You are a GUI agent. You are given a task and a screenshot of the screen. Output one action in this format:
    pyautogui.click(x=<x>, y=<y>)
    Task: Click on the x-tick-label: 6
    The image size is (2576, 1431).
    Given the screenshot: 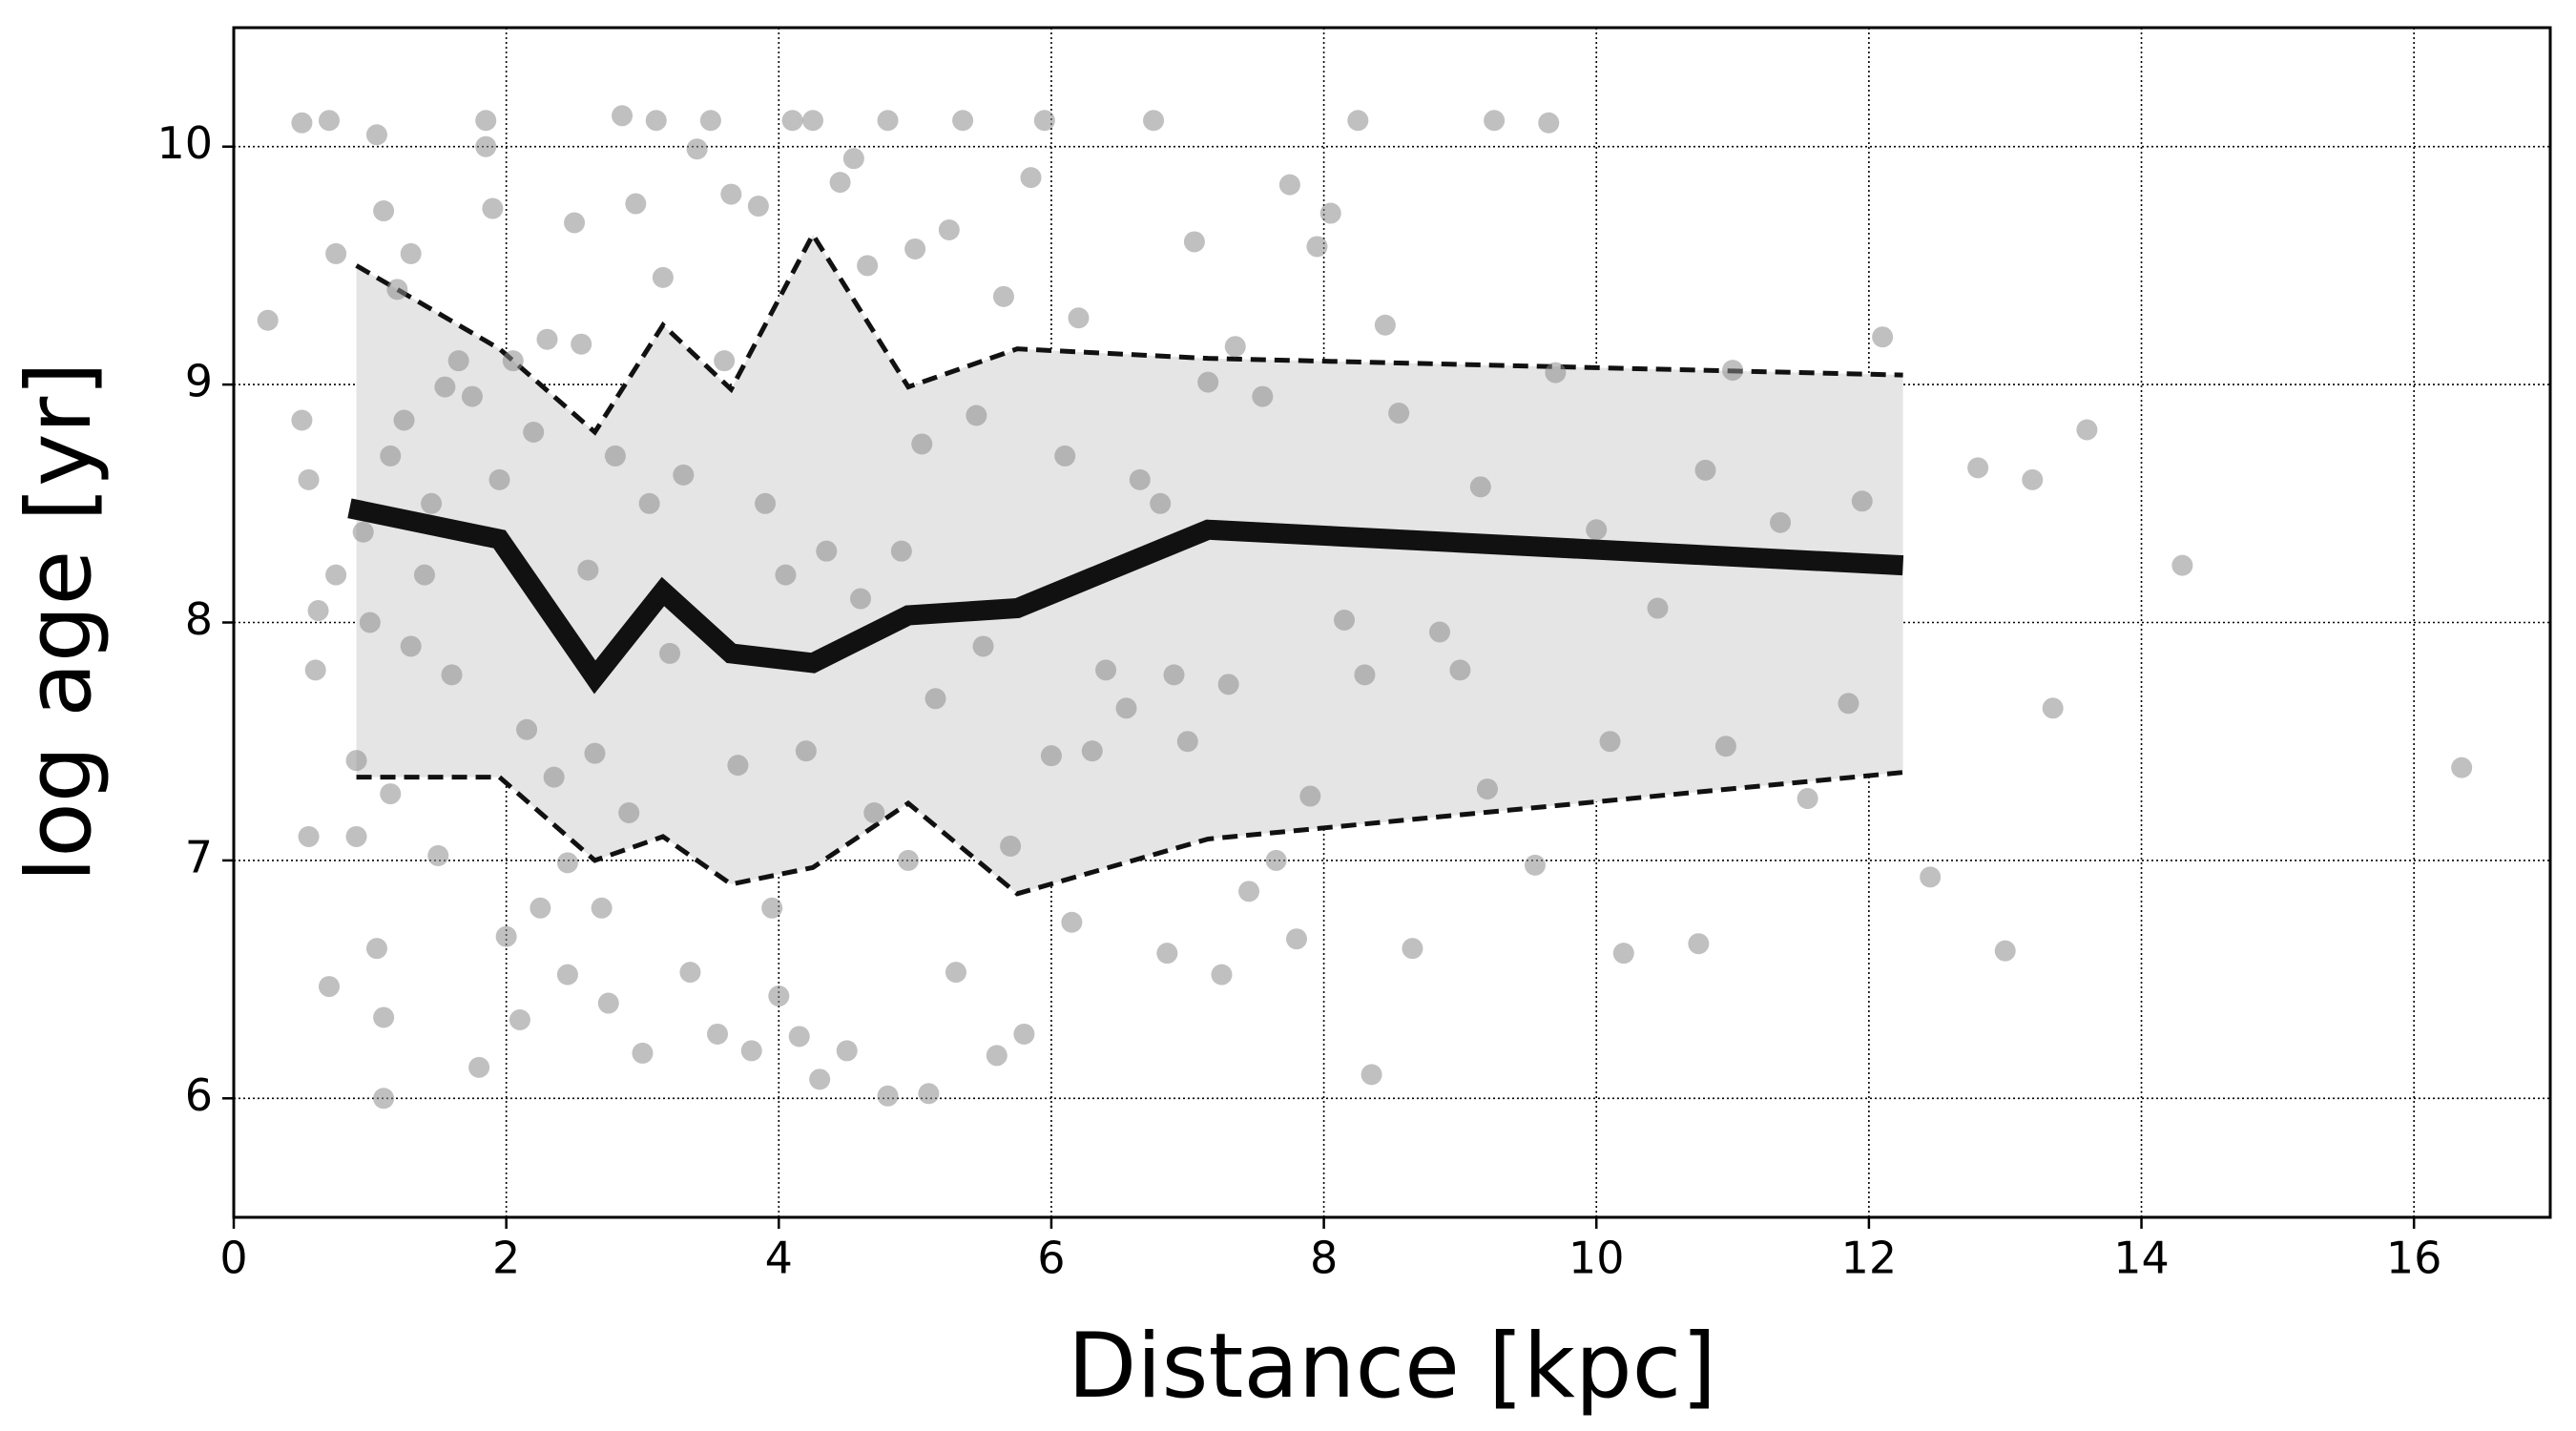 What is the action you would take?
    pyautogui.click(x=1051, y=1258)
    